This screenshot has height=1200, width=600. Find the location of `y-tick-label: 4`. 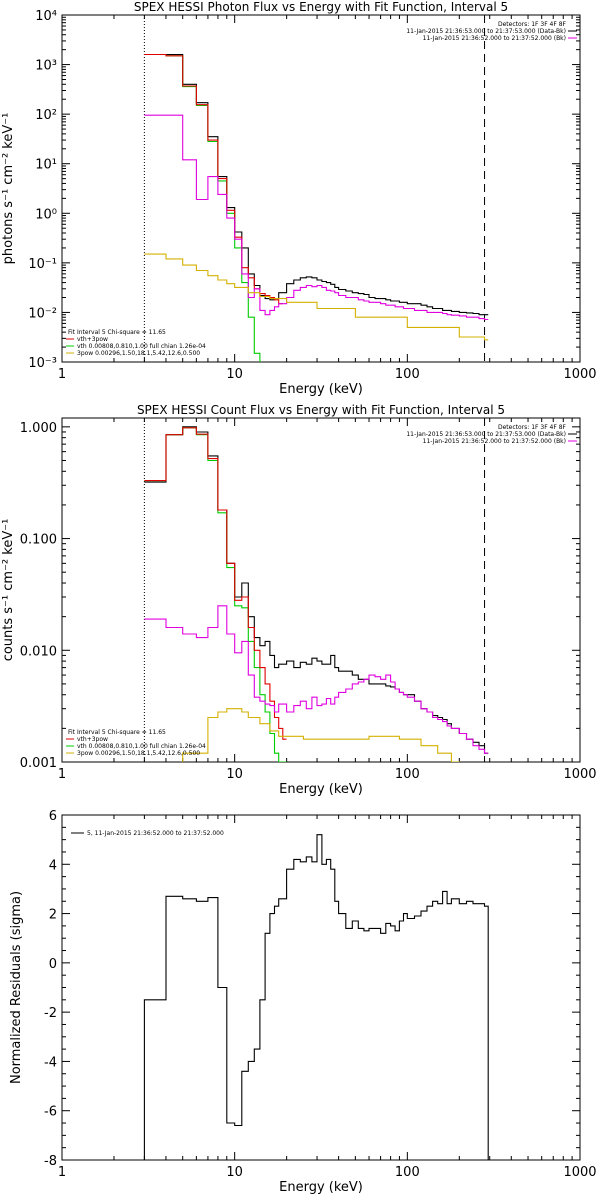

y-tick-label: 4 is located at coordinates (53, 865).